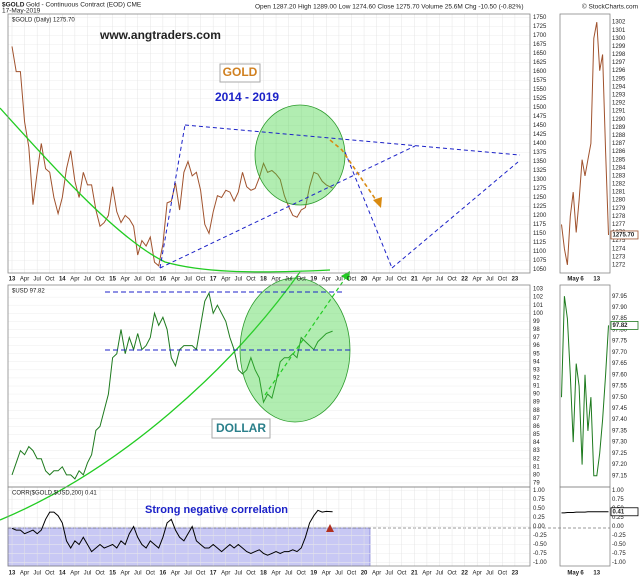 The width and height of the screenshot is (640, 578). What do you see at coordinates (540, 27) in the screenshot?
I see `y-tick-label: 1725` at bounding box center [540, 27].